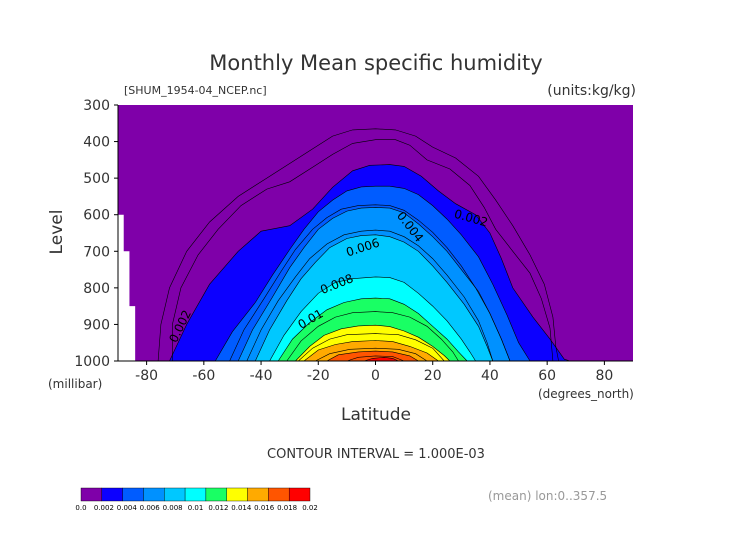 The image size is (752, 536). What do you see at coordinates (376, 415) in the screenshot?
I see `x-axis-label: Latitude` at bounding box center [376, 415].